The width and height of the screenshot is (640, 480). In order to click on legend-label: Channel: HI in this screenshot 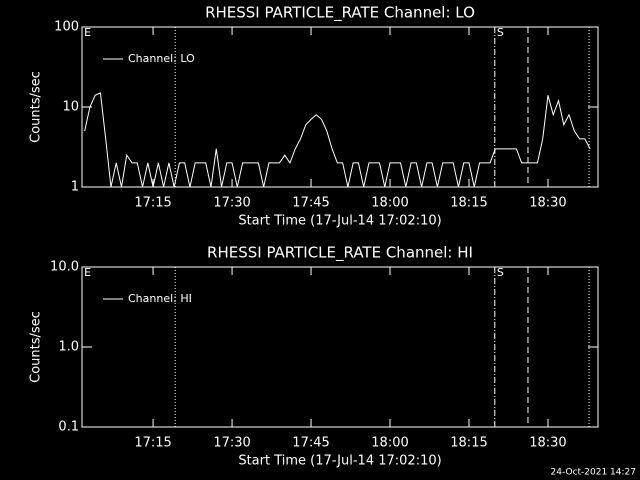, I will do `click(160, 298)`.